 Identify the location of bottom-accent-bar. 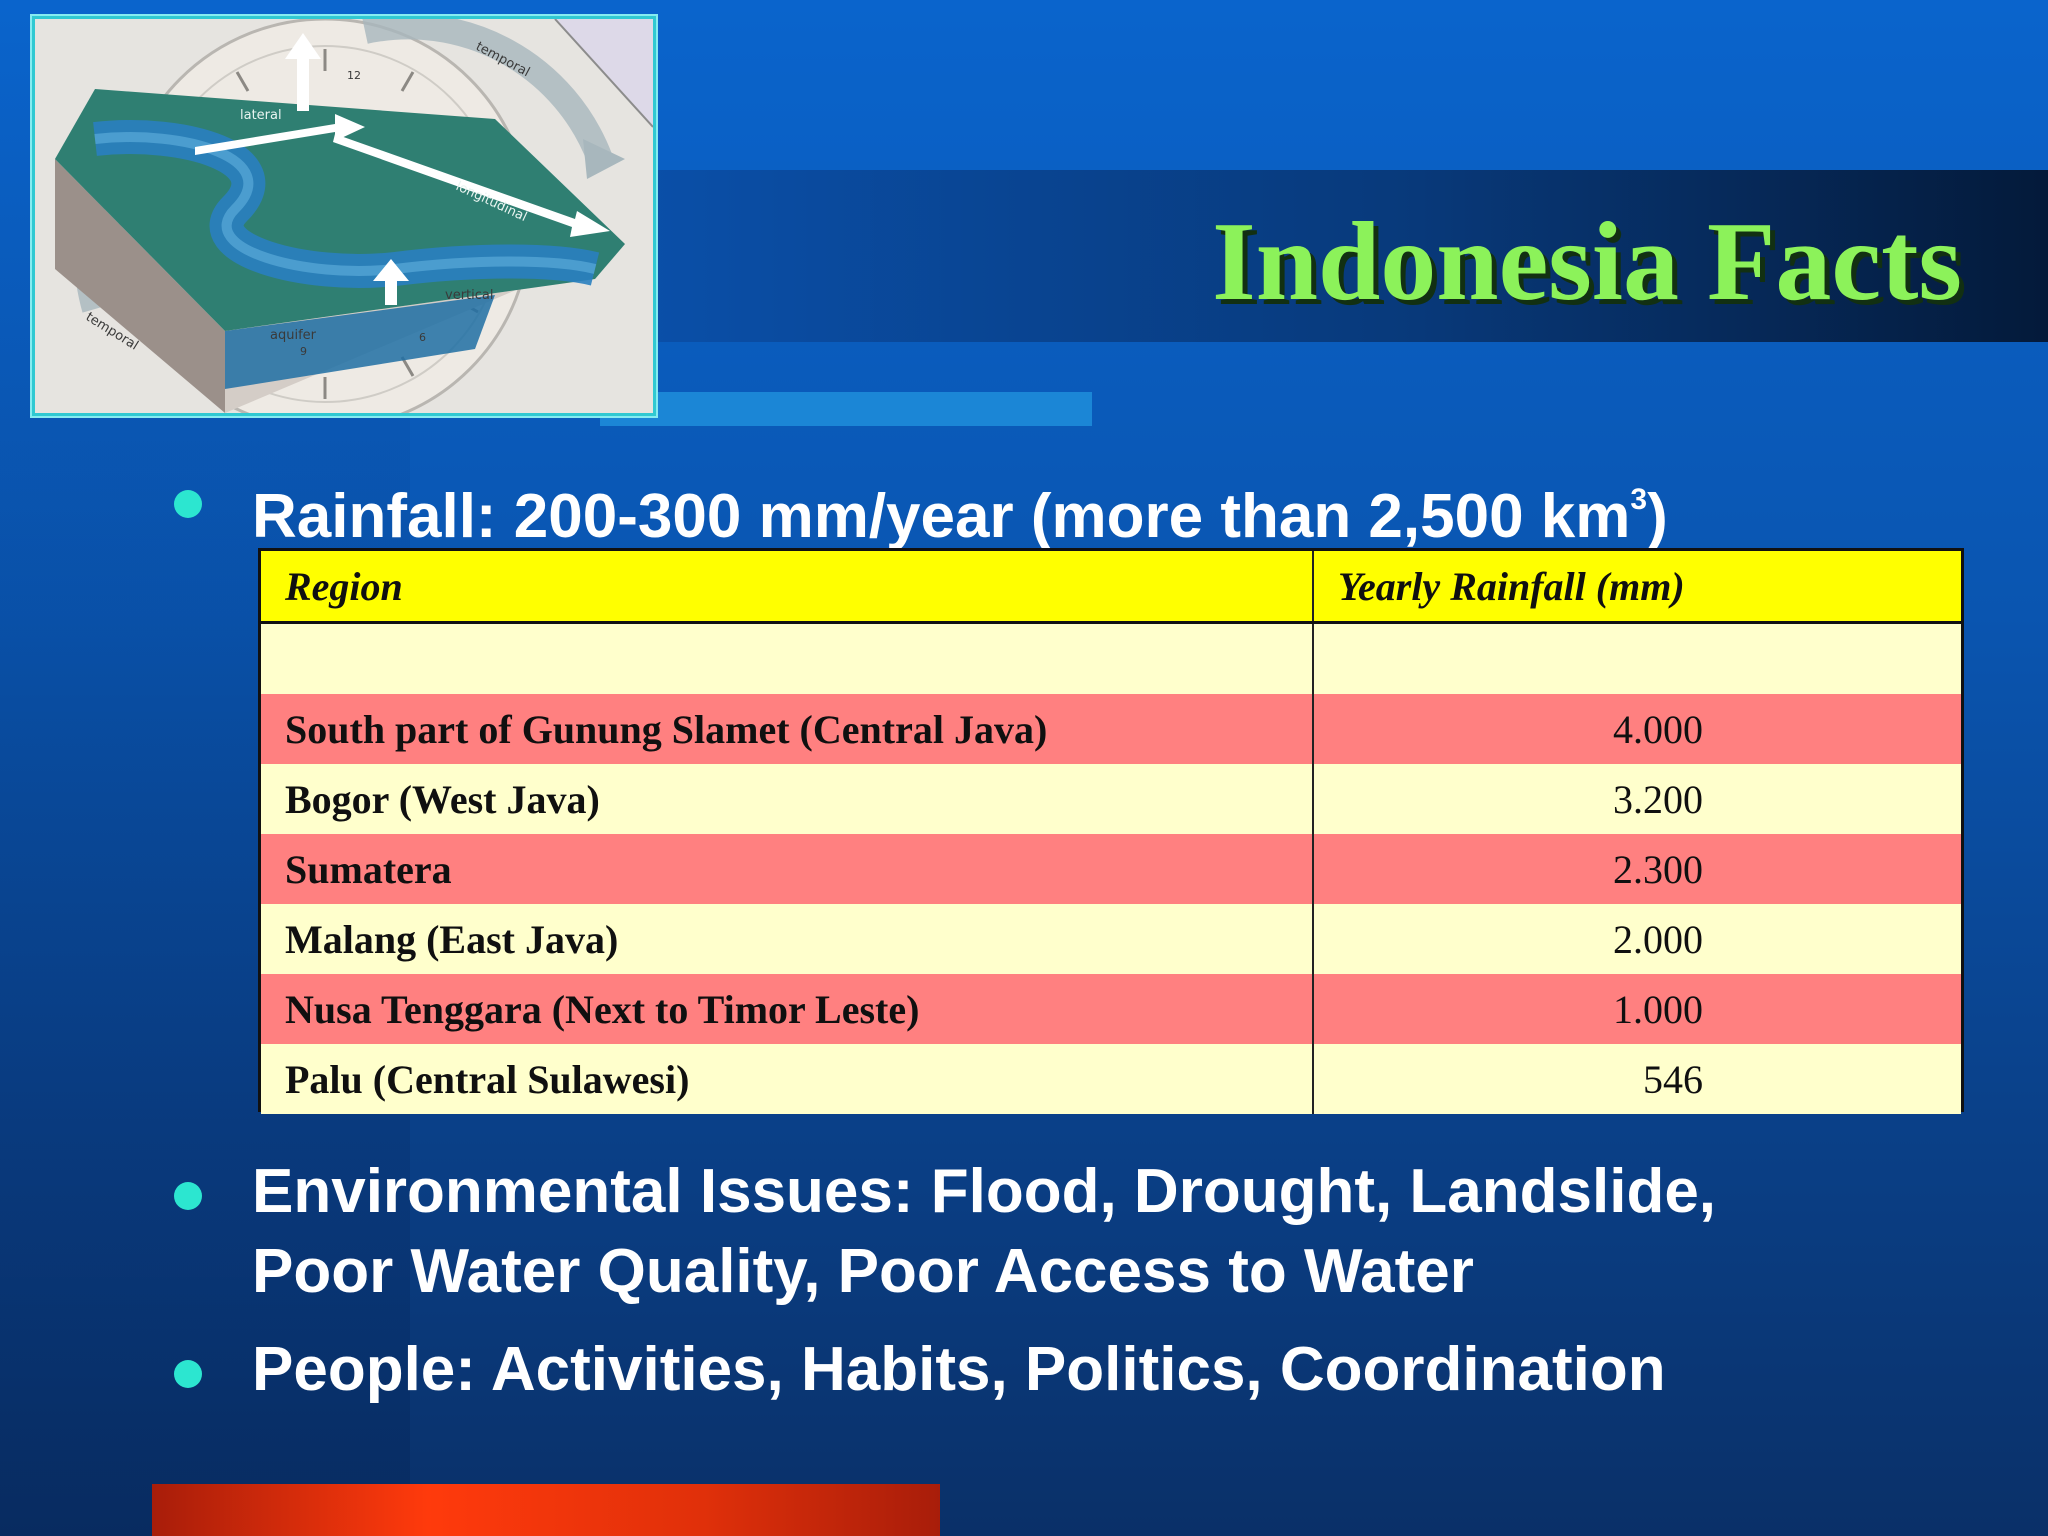
(546, 1510).